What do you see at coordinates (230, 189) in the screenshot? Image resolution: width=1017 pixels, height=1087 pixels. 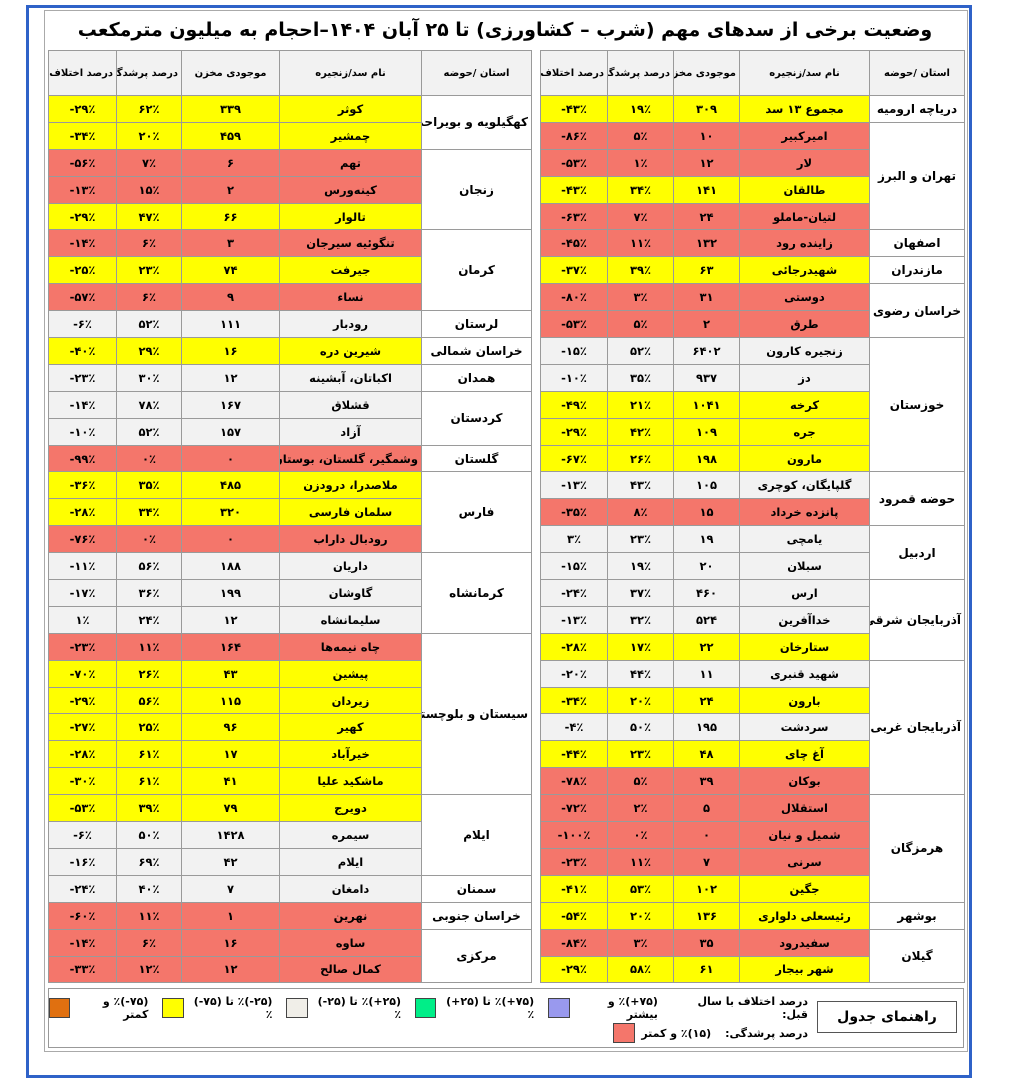 I see `storage: ۲` at bounding box center [230, 189].